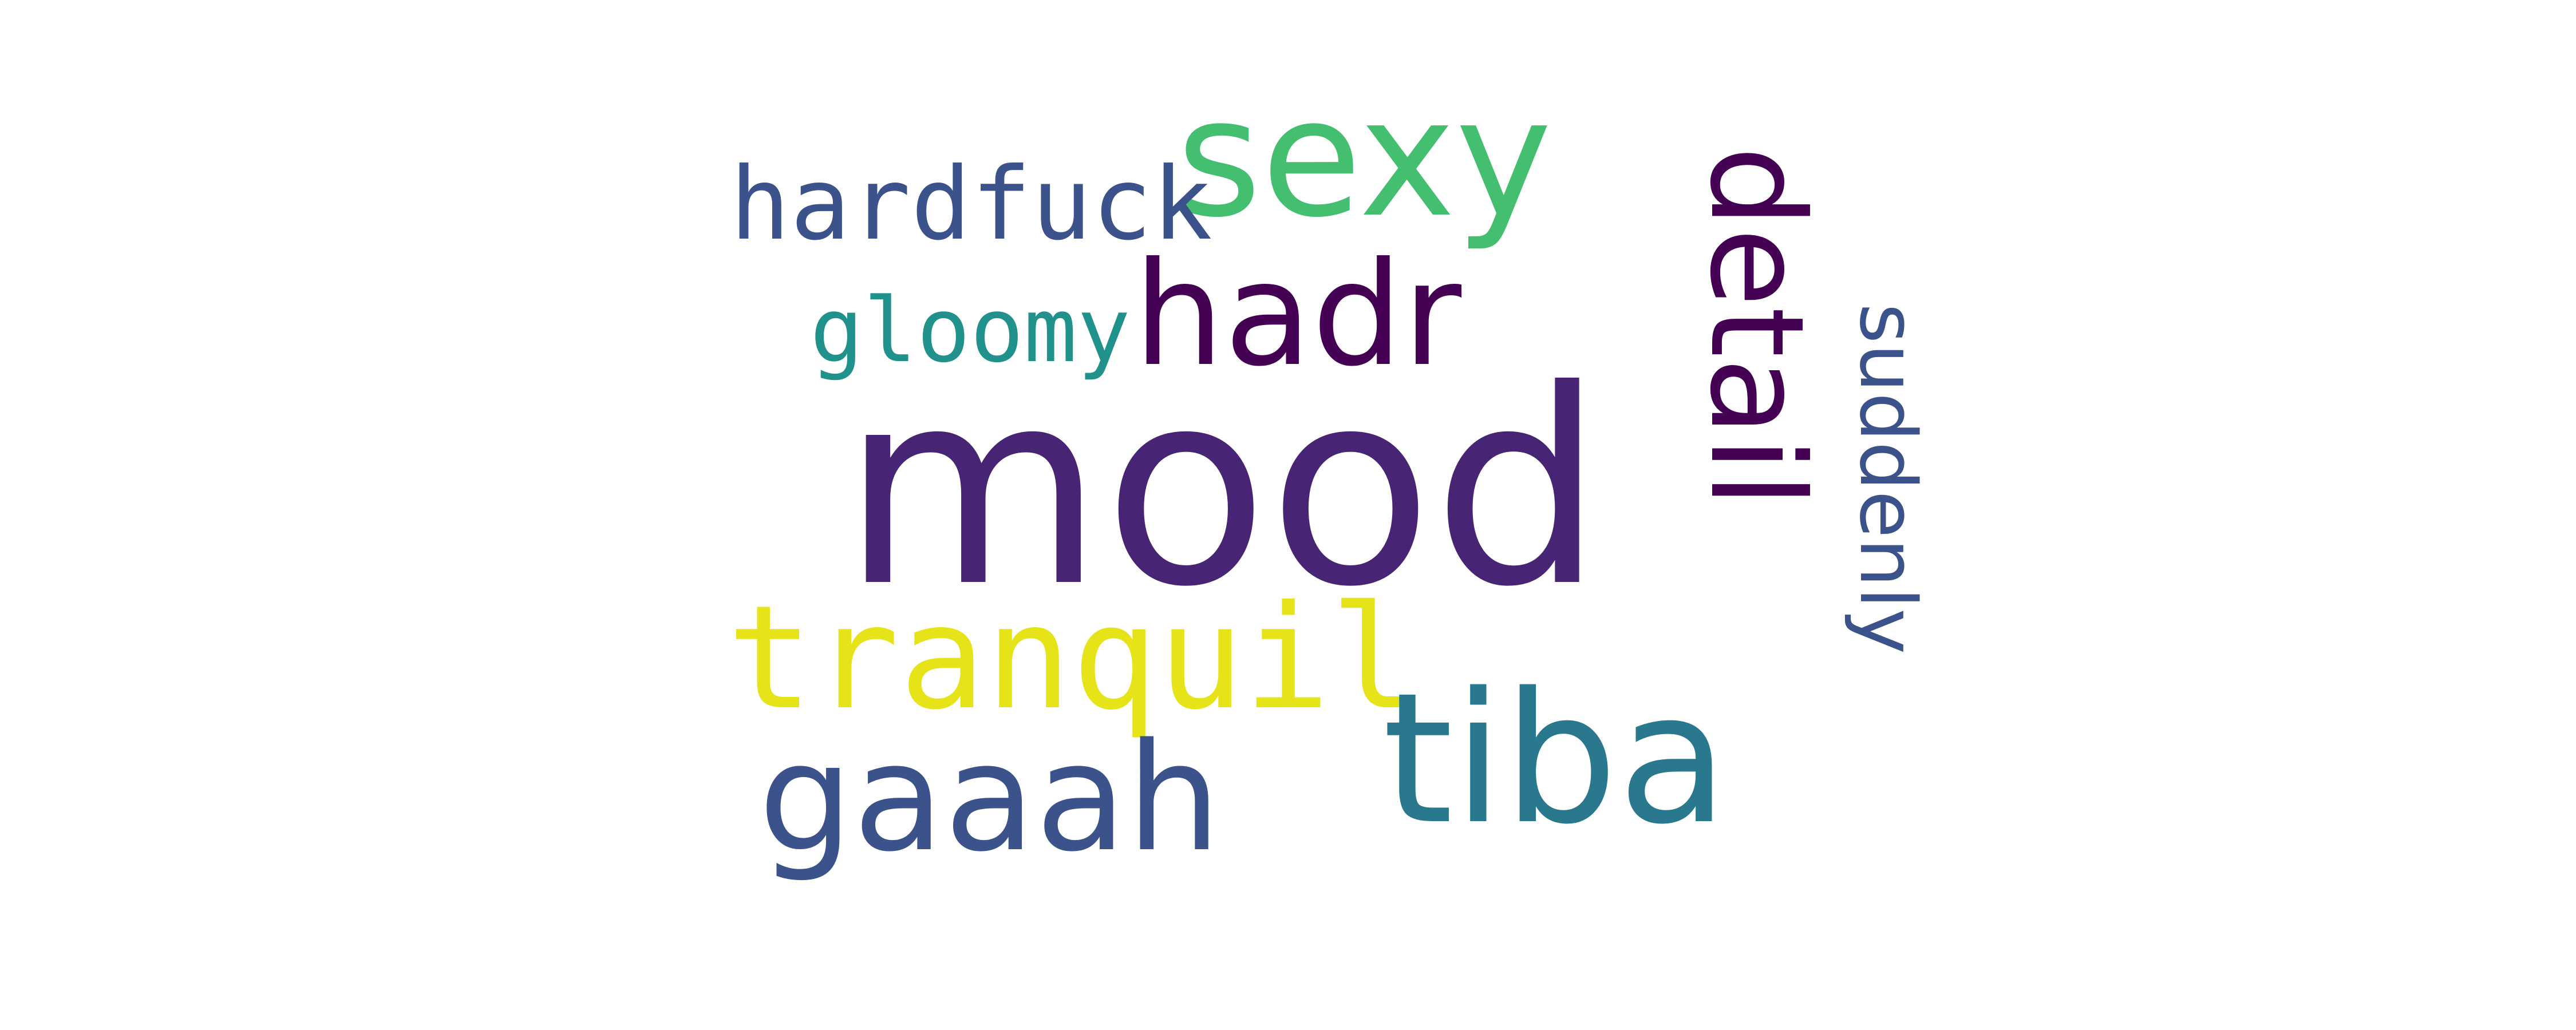 The height and width of the screenshot is (1030, 2576). What do you see at coordinates (971, 204) in the screenshot?
I see `word-hardfuck: hardfuck` at bounding box center [971, 204].